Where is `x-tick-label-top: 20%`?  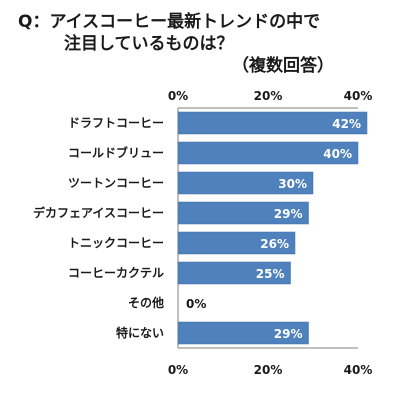 x-tick-label-top: 20% is located at coordinates (268, 96).